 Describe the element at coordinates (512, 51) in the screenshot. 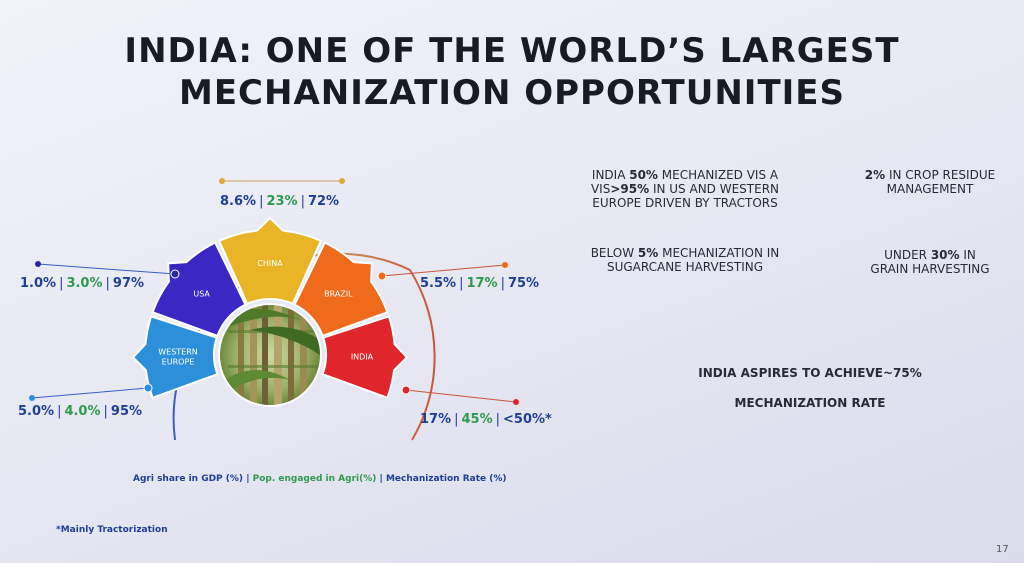

I see `title-line-1: INDIA: ONE OF THE WORLD’S LARGEST` at that location.